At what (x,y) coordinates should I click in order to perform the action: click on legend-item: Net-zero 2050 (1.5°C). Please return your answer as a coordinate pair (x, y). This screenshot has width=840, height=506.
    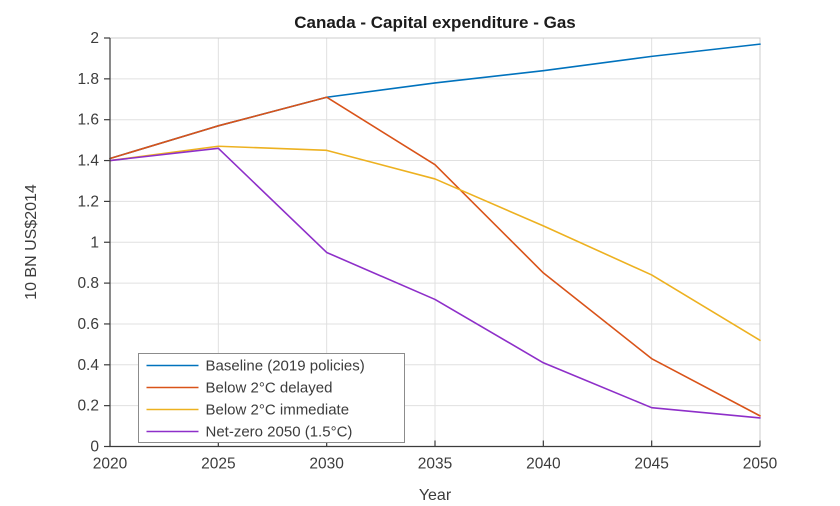
    Looking at the image, I should click on (249, 432).